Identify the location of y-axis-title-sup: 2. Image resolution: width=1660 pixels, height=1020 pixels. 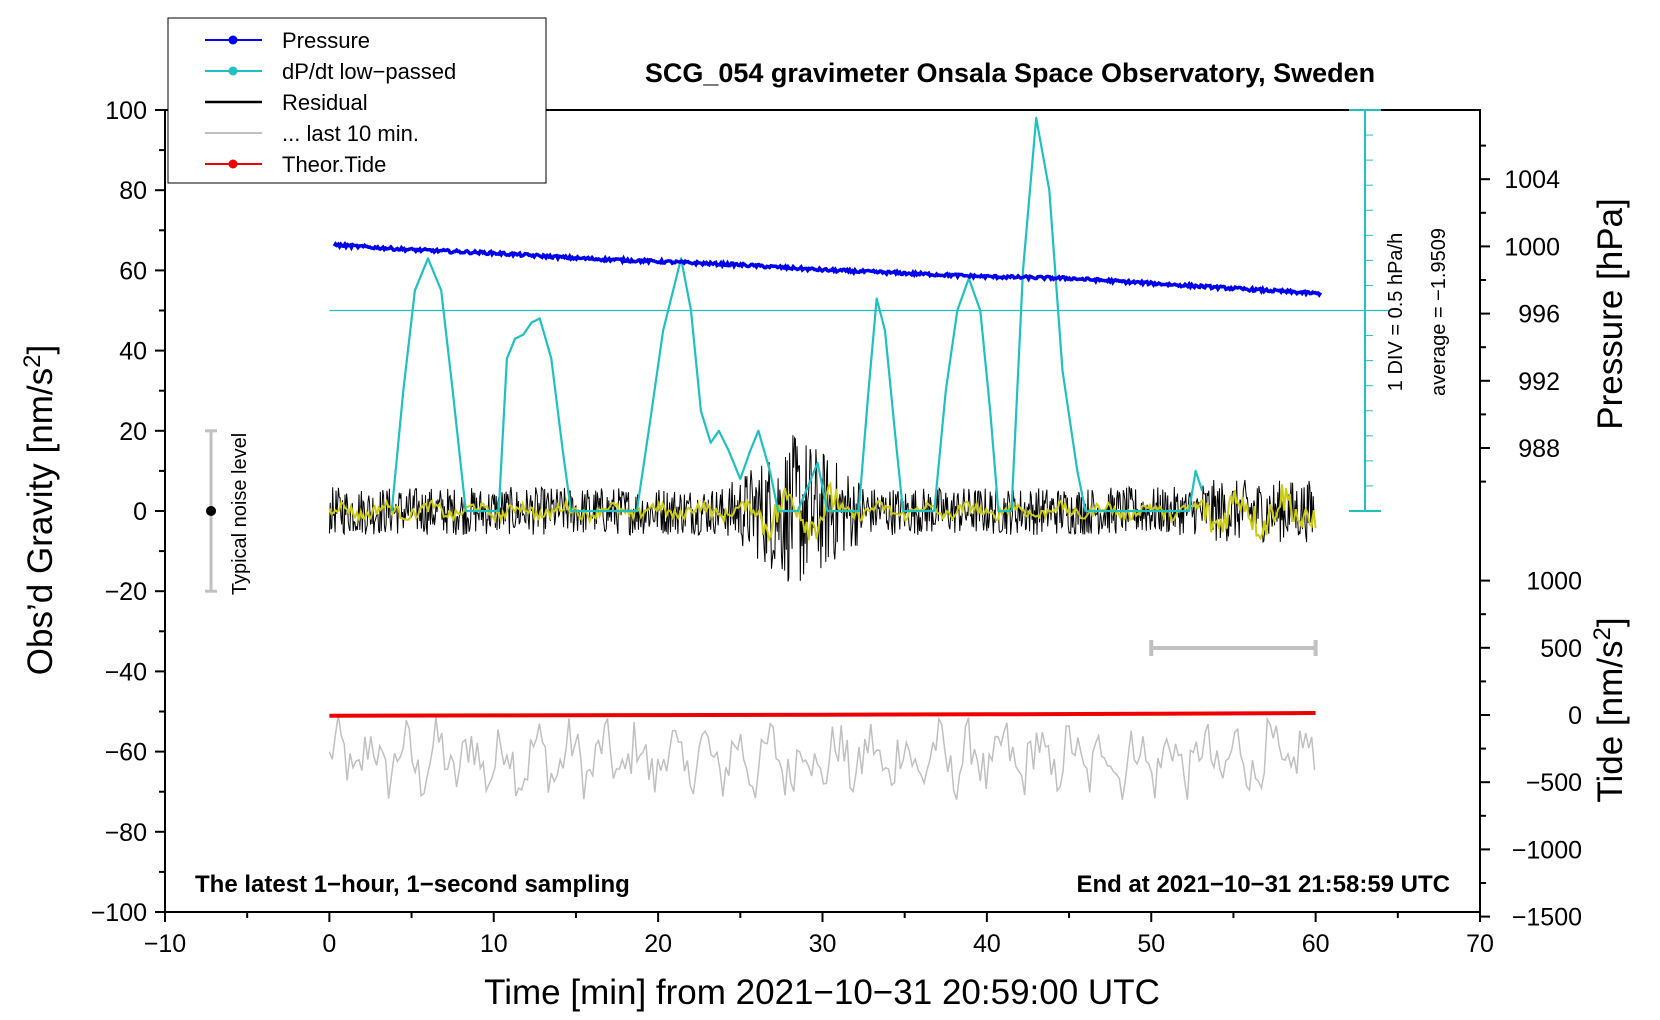
(32, 361).